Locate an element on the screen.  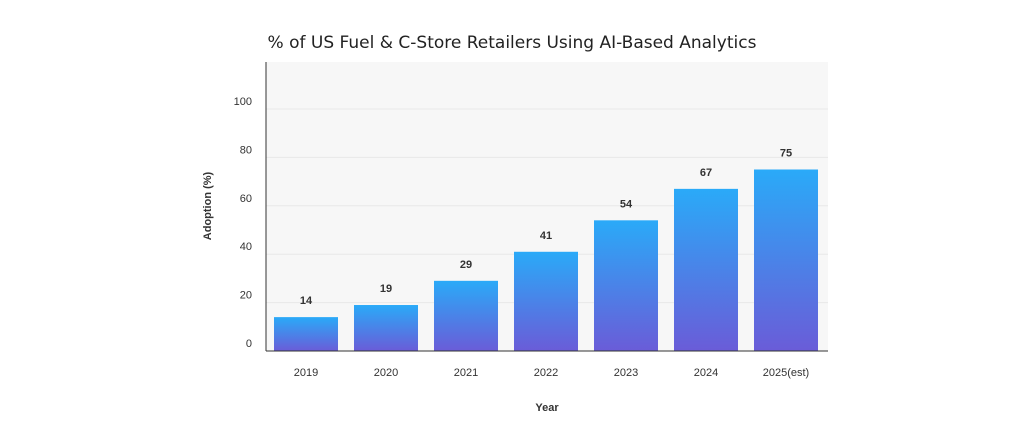
bar-value-label: 75 is located at coordinates (786, 154).